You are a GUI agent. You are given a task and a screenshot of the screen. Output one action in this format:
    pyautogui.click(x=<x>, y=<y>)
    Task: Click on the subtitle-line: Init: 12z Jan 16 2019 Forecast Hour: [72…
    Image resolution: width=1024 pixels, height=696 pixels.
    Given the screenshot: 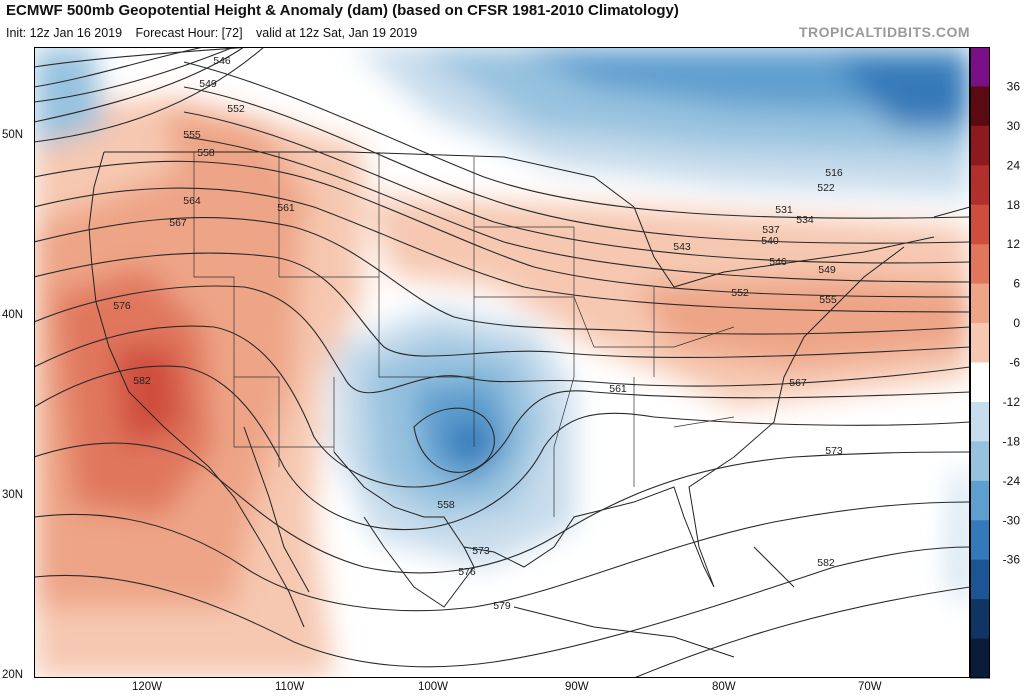 What is the action you would take?
    pyautogui.click(x=216, y=33)
    